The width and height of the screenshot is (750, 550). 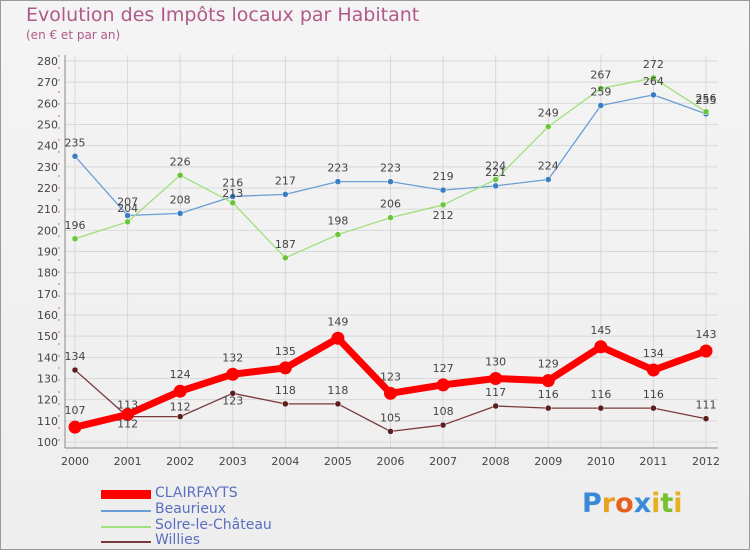 I want to click on data-label-beaurieux: 255, so click(x=706, y=100).